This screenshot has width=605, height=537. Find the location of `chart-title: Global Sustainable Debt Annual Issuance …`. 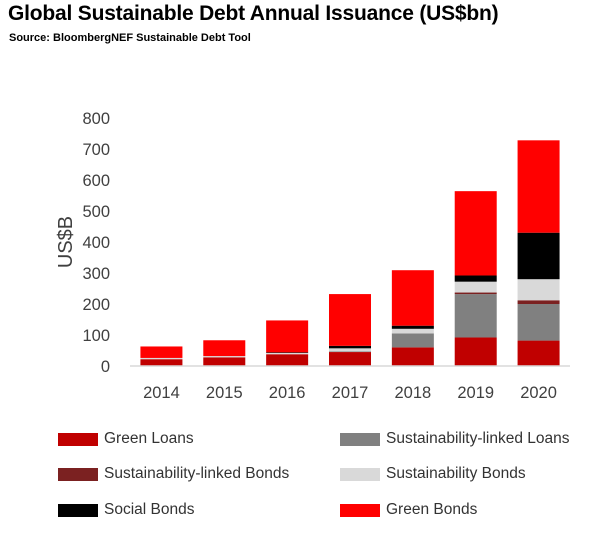

chart-title: Global Sustainable Debt Annual Issuance … is located at coordinates (253, 13).